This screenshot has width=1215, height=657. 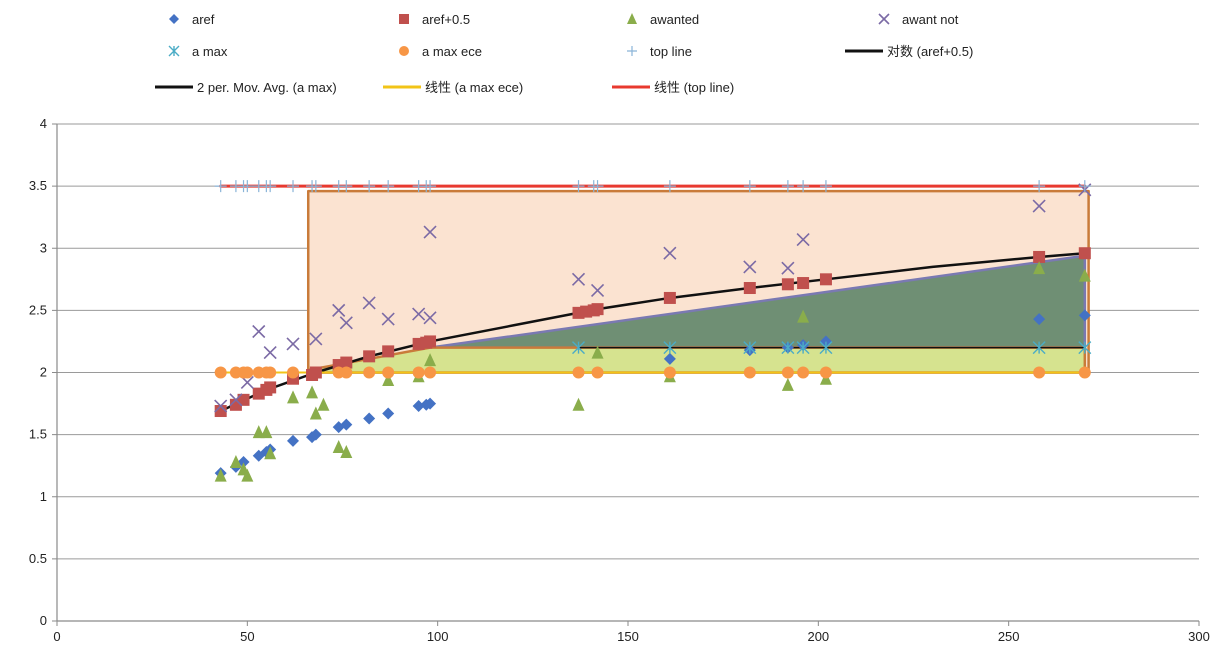 I want to click on legend-label: a max, so click(x=210, y=51).